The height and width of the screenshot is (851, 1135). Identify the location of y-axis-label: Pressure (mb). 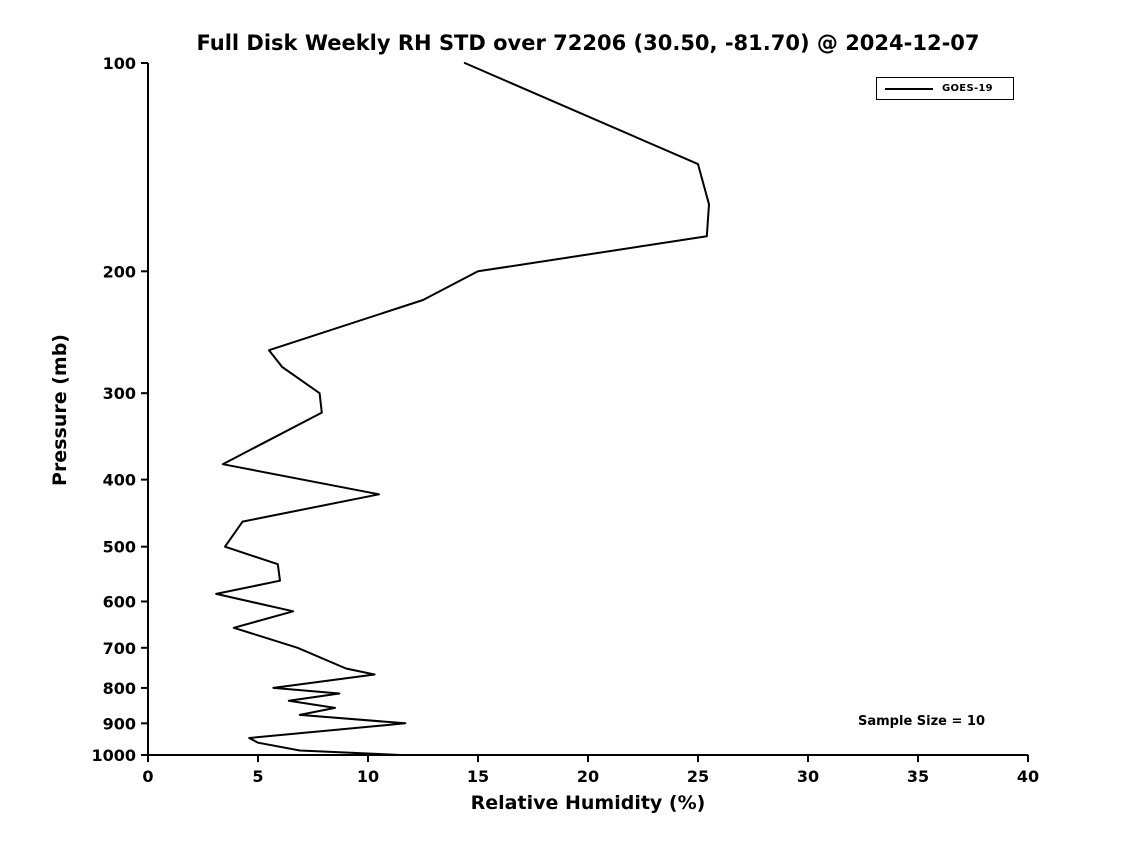
(60, 410).